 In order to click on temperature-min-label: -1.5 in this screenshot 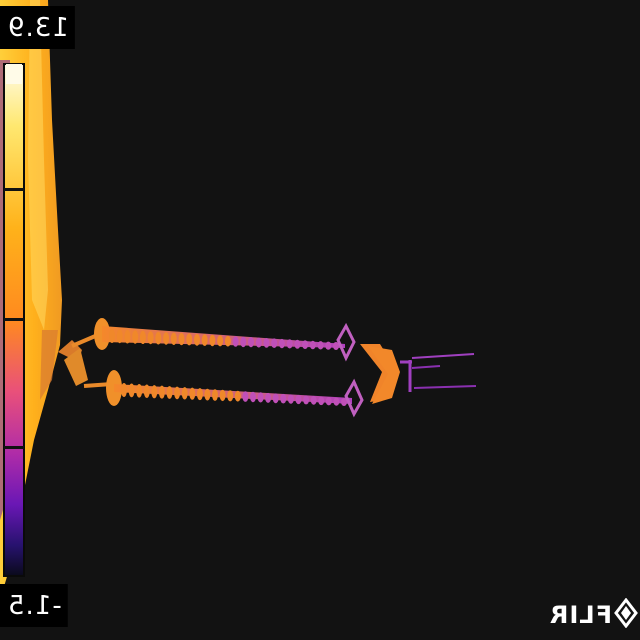, I will do `click(34, 605)`.